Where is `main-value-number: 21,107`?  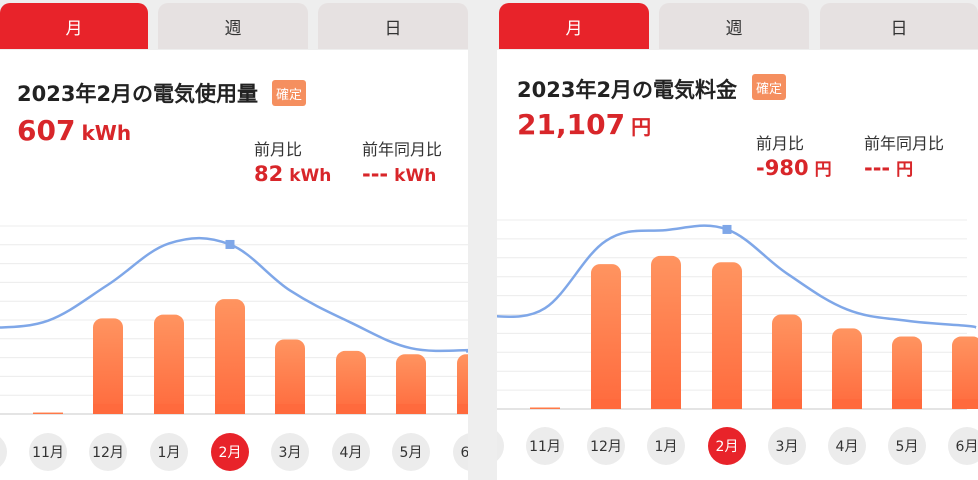 main-value-number: 21,107 is located at coordinates (571, 124).